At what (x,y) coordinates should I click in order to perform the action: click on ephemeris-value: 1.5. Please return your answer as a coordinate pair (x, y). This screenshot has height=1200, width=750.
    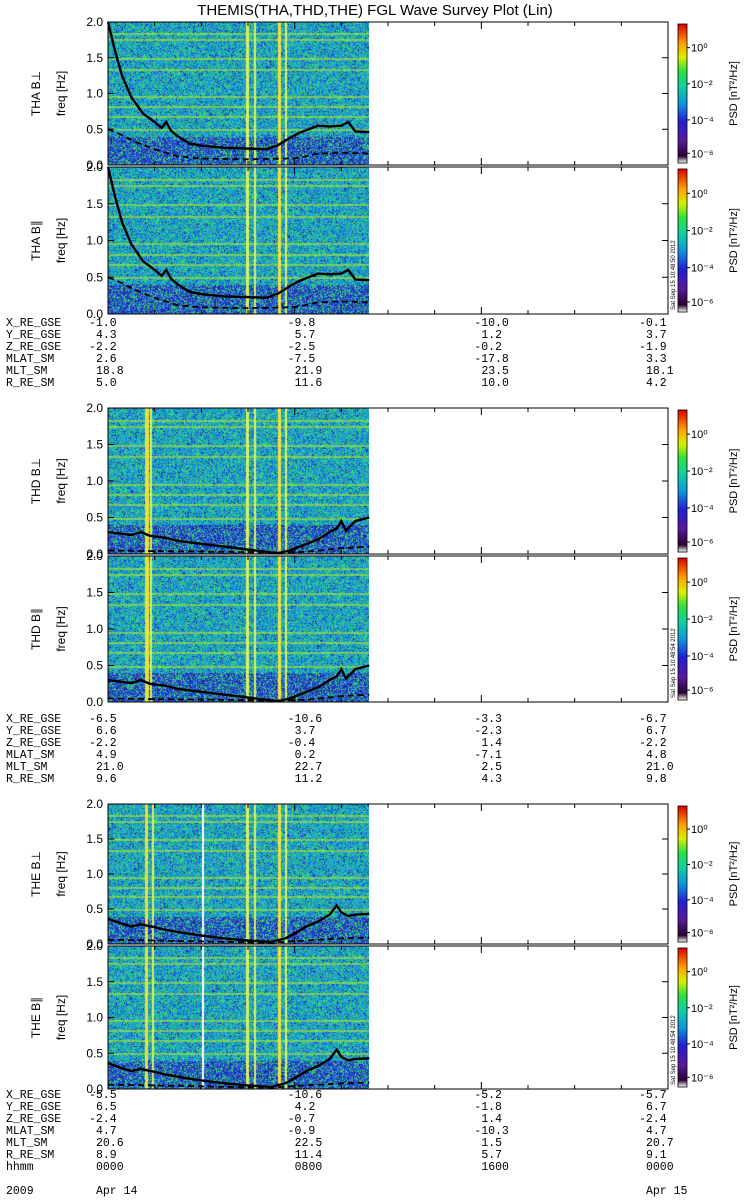
    Looking at the image, I should click on (491, 1143).